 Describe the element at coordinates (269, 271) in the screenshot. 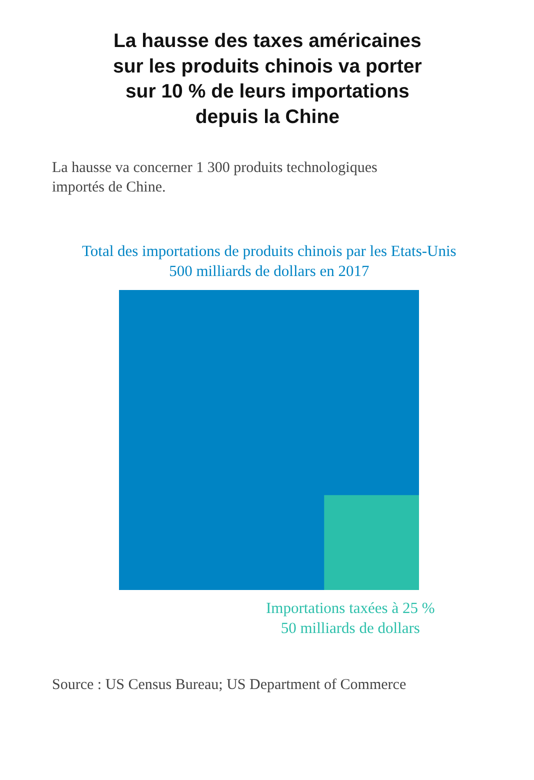

I see `data-label: 500 milliards de dollars en 2017` at that location.